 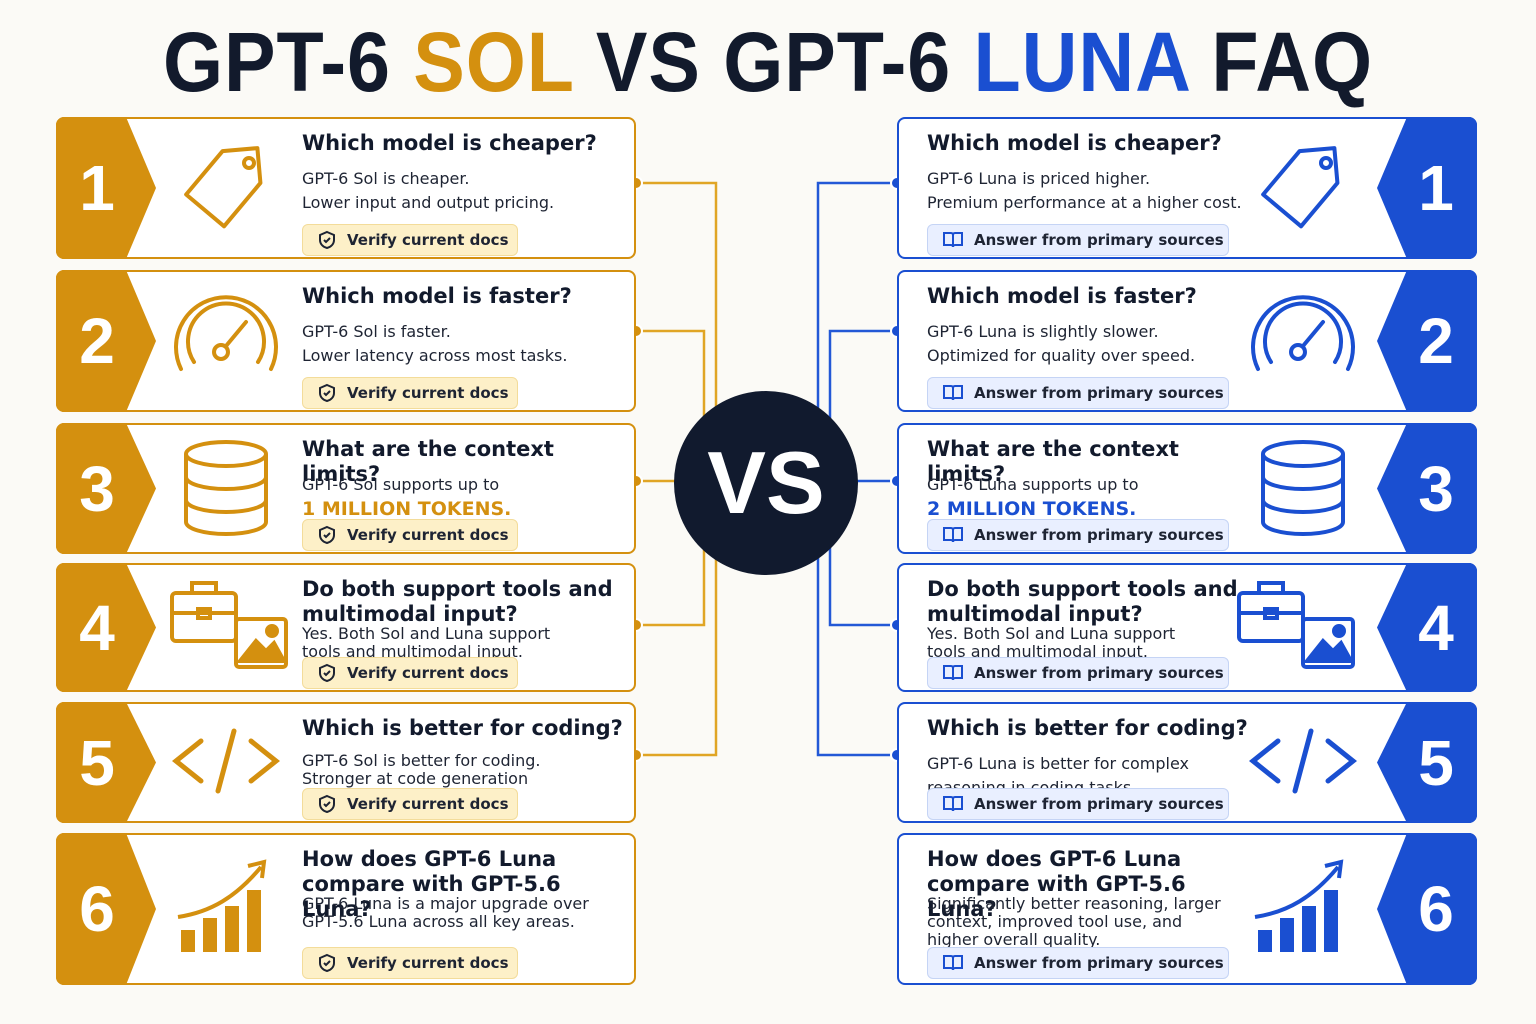 What do you see at coordinates (773, 62) in the screenshot?
I see `title-part: VS GPT-6` at bounding box center [773, 62].